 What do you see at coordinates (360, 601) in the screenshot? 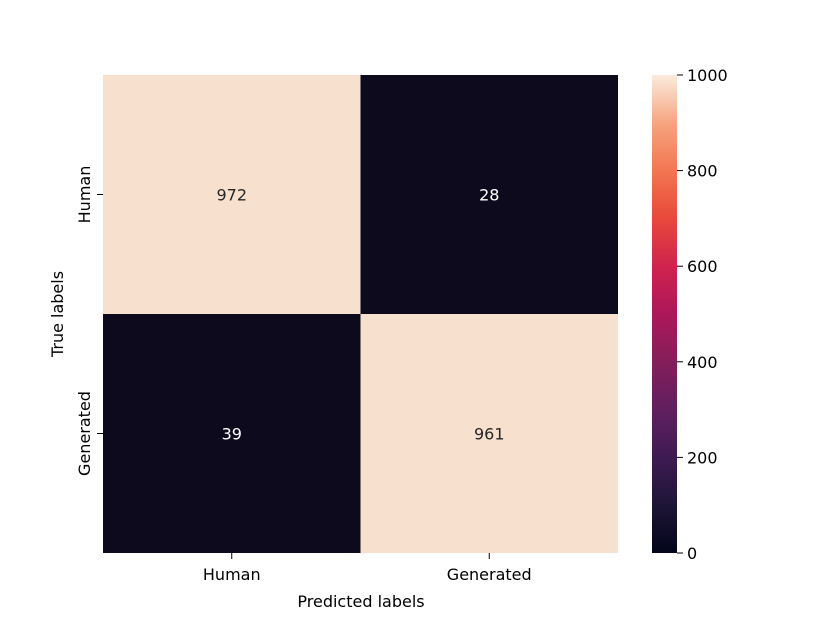
I see `x-axis-label: Predicted labels` at bounding box center [360, 601].